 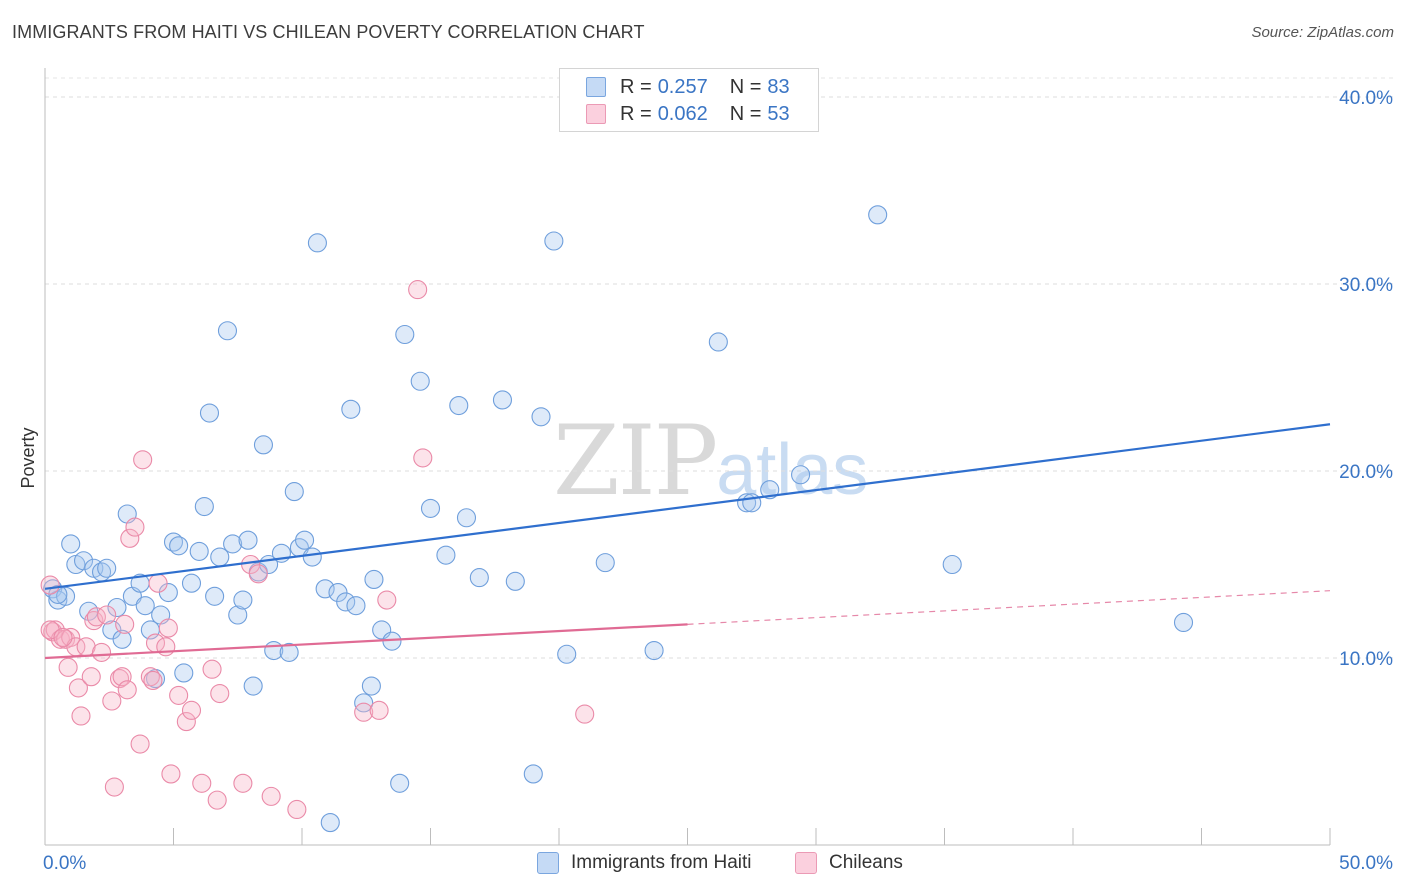 What do you see at coordinates (1366, 659) in the screenshot?
I see `y-tick-label: 10.0%` at bounding box center [1366, 659].